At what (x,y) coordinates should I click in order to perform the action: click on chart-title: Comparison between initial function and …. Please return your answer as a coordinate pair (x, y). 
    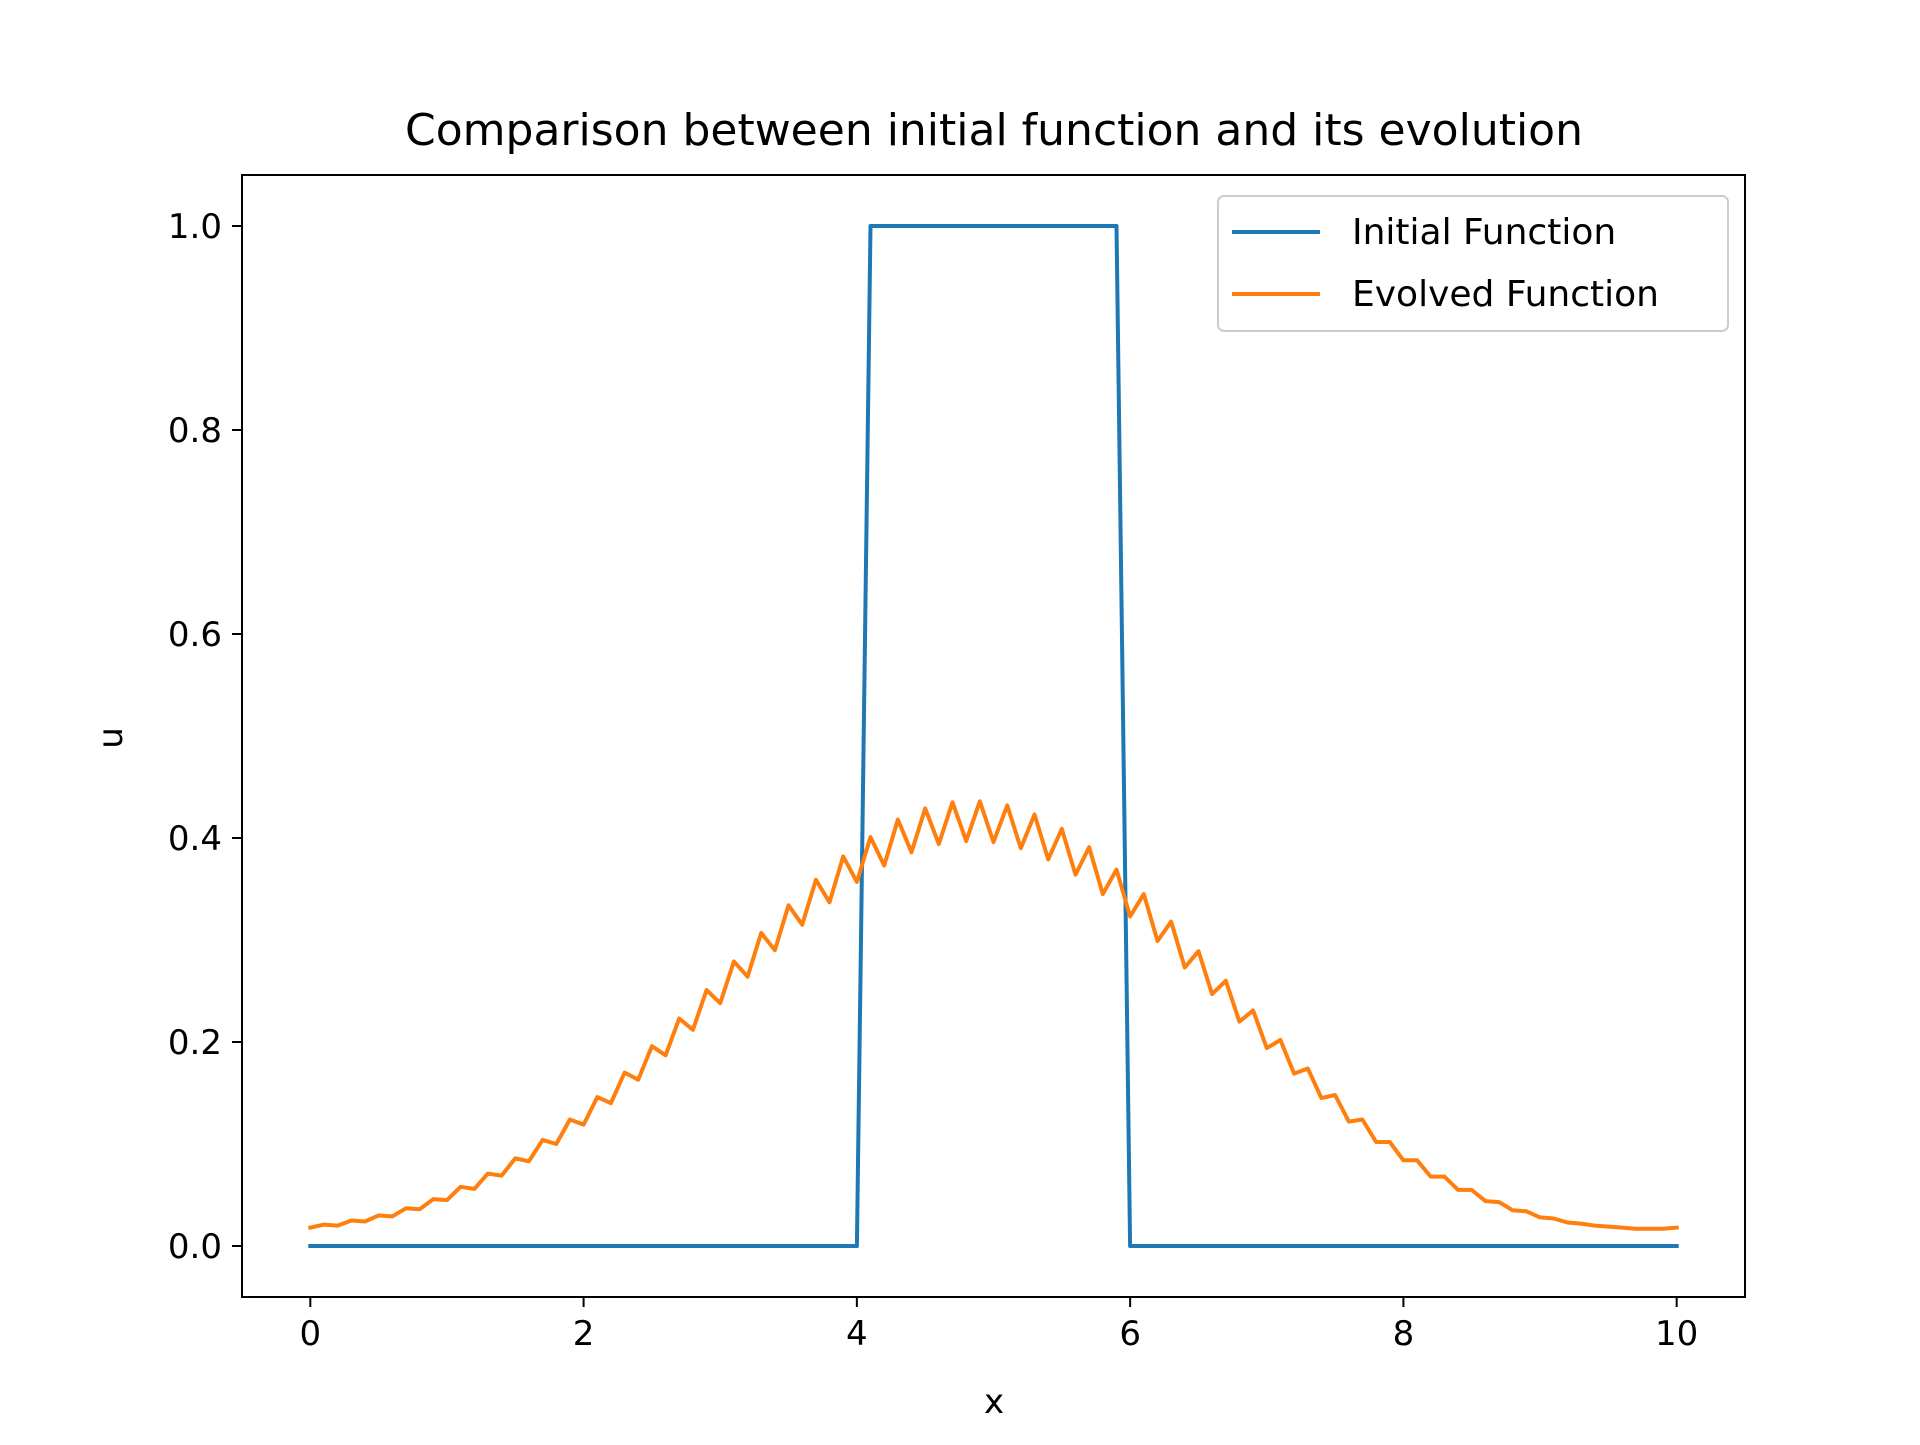
    Looking at the image, I should click on (994, 130).